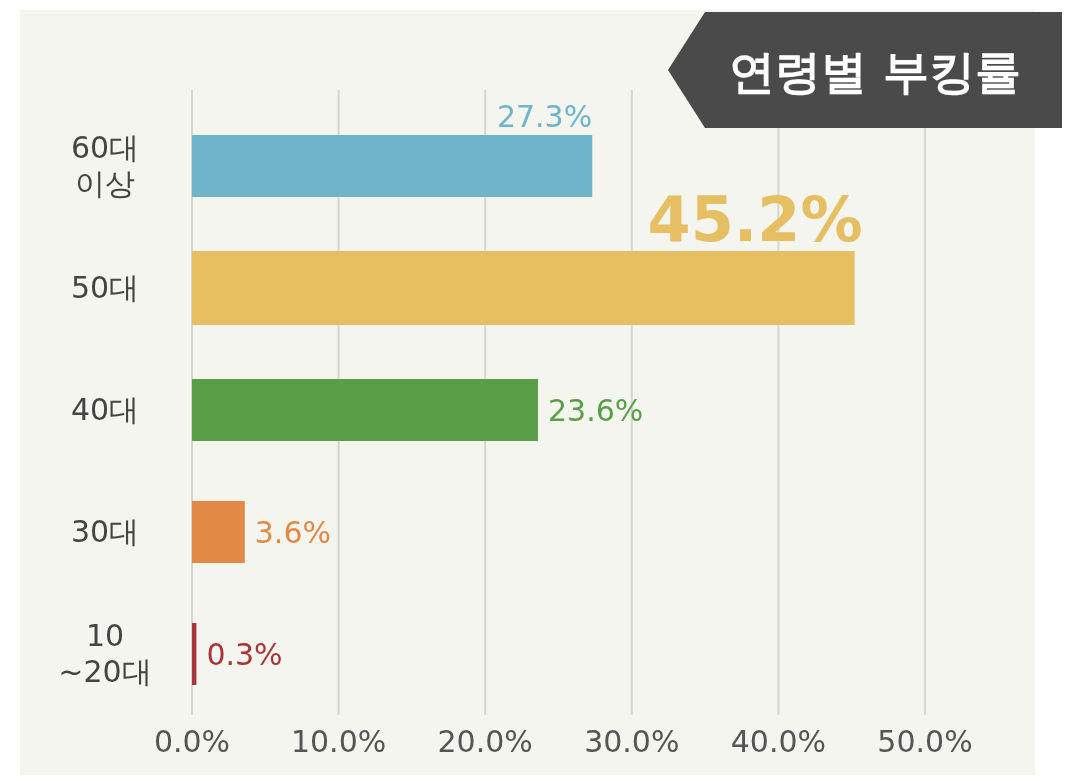 This screenshot has width=1080, height=781. What do you see at coordinates (105, 409) in the screenshot?
I see `y-tick-label: 40대` at bounding box center [105, 409].